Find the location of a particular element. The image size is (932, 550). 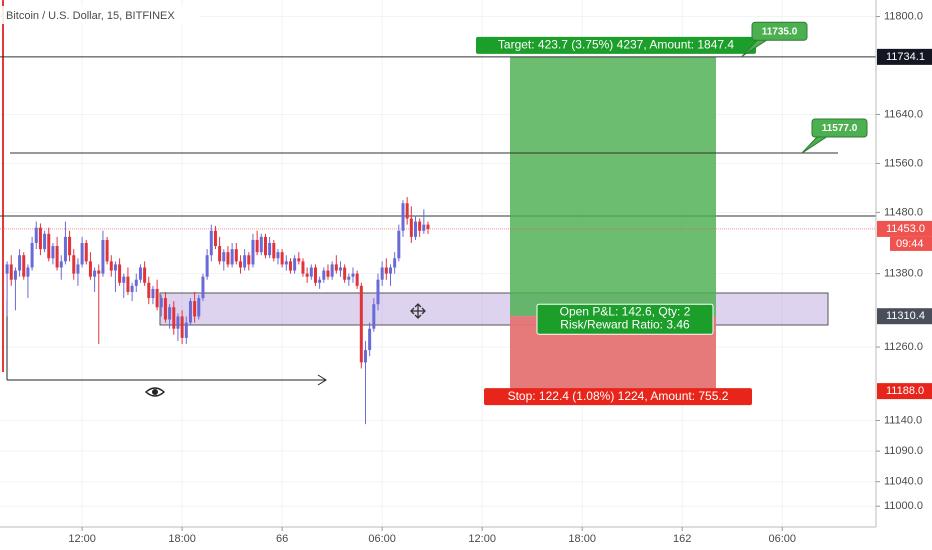

x-tick-label: 162 is located at coordinates (682, 539).